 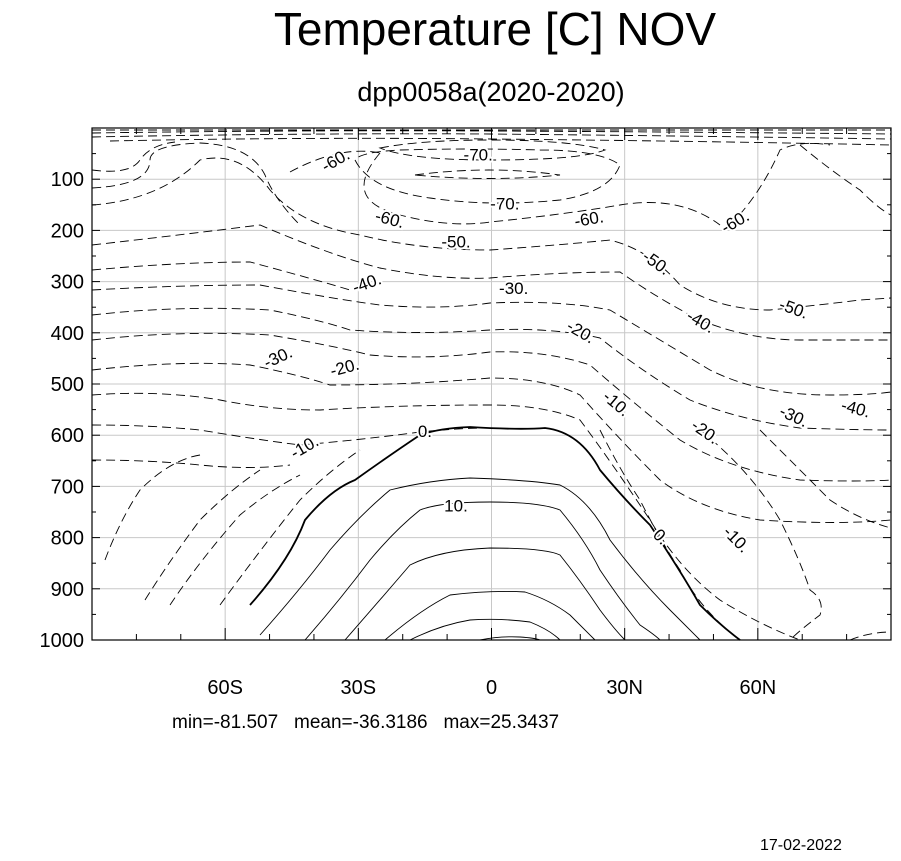 I want to click on y-tick-label: 600, so click(x=67, y=436).